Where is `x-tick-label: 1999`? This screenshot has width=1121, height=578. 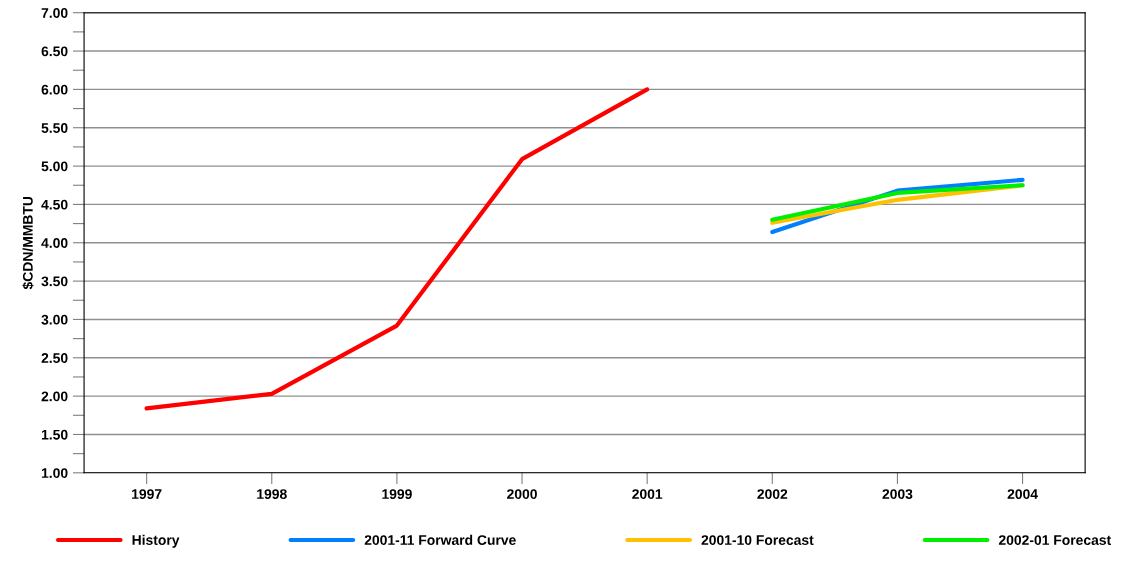
x-tick-label: 1999 is located at coordinates (397, 494).